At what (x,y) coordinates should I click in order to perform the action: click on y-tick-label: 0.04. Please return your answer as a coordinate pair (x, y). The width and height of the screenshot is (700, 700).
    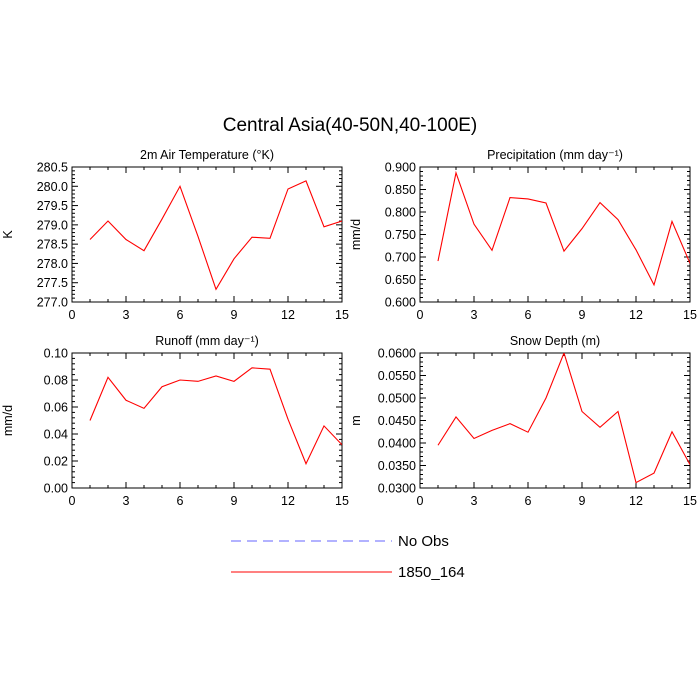
    Looking at the image, I should click on (56, 435).